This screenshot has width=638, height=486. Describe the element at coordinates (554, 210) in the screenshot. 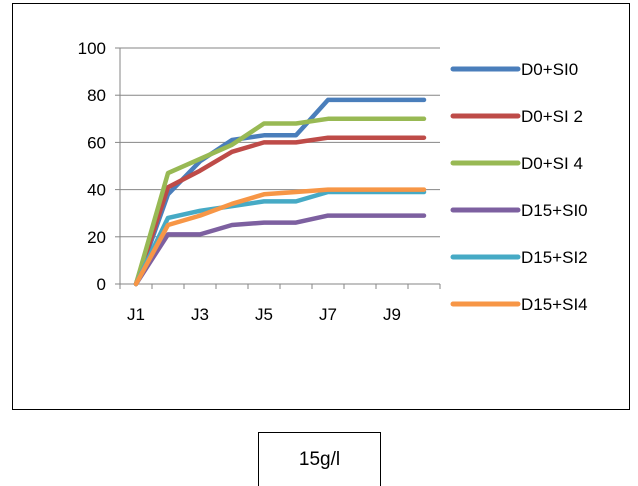

I see `legend-label: D15+SI0` at that location.